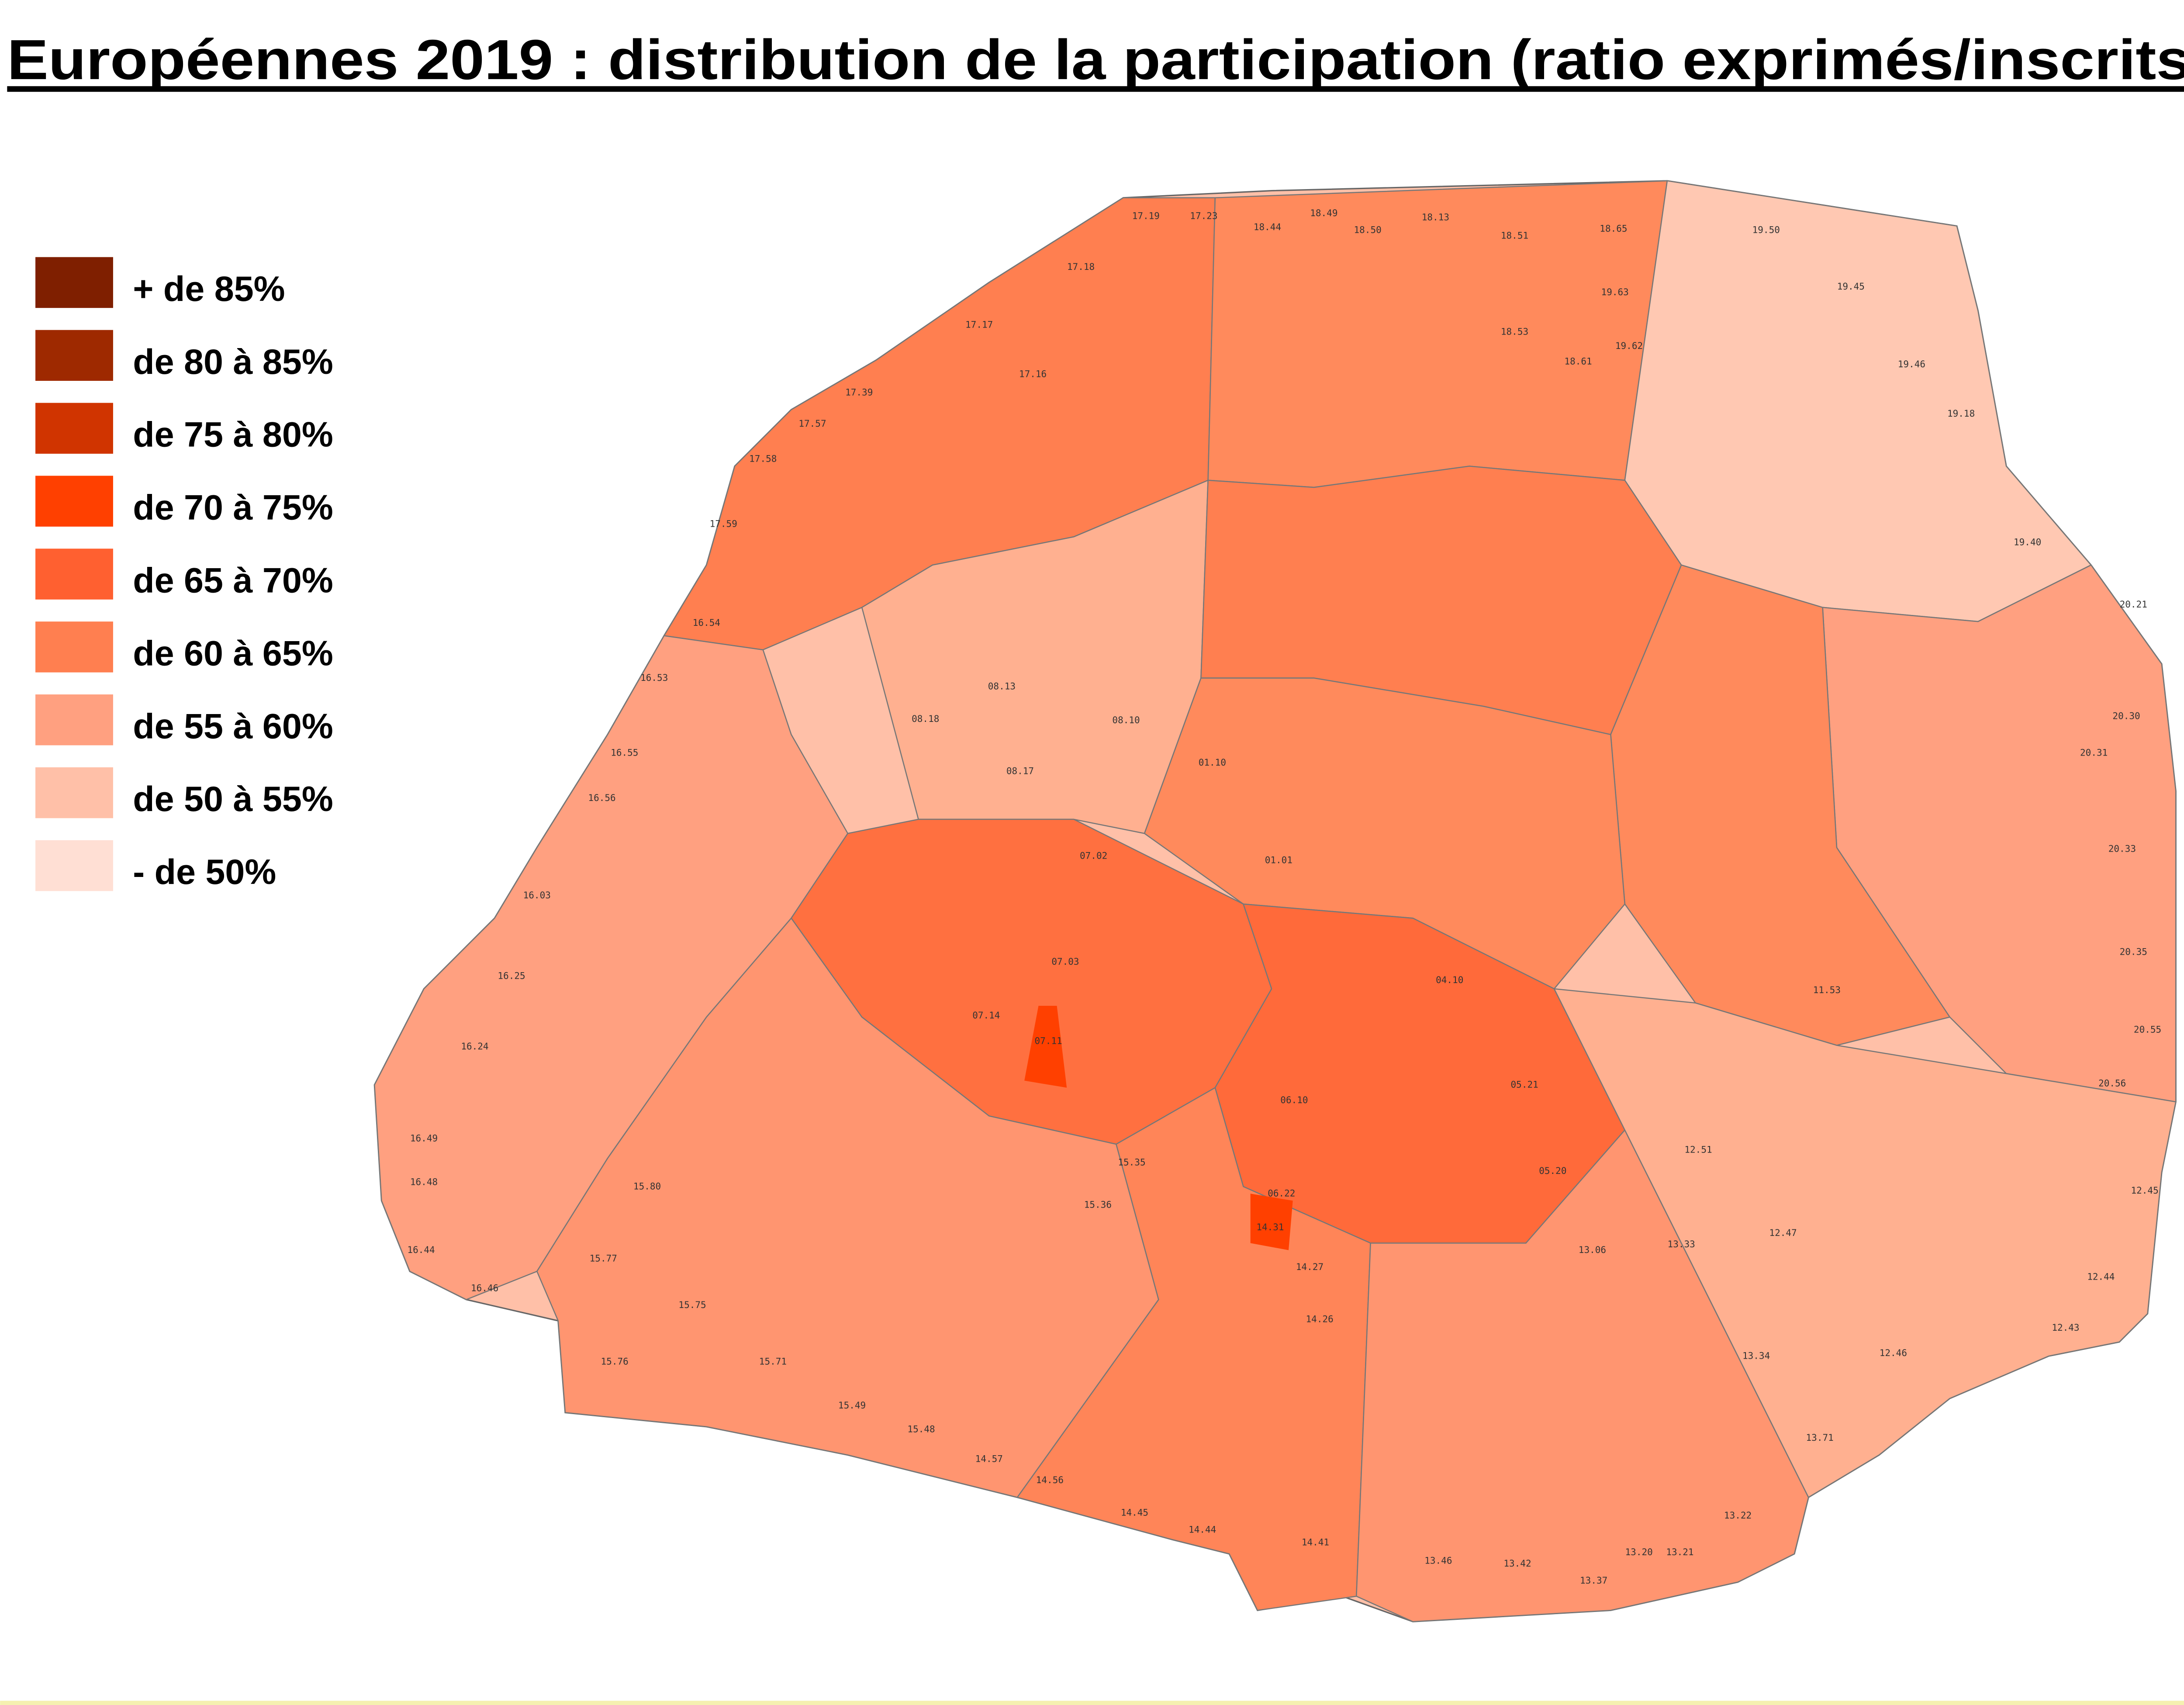 The height and width of the screenshot is (1705, 2184). I want to click on bureau-label: 12.47, so click(1783, 1232).